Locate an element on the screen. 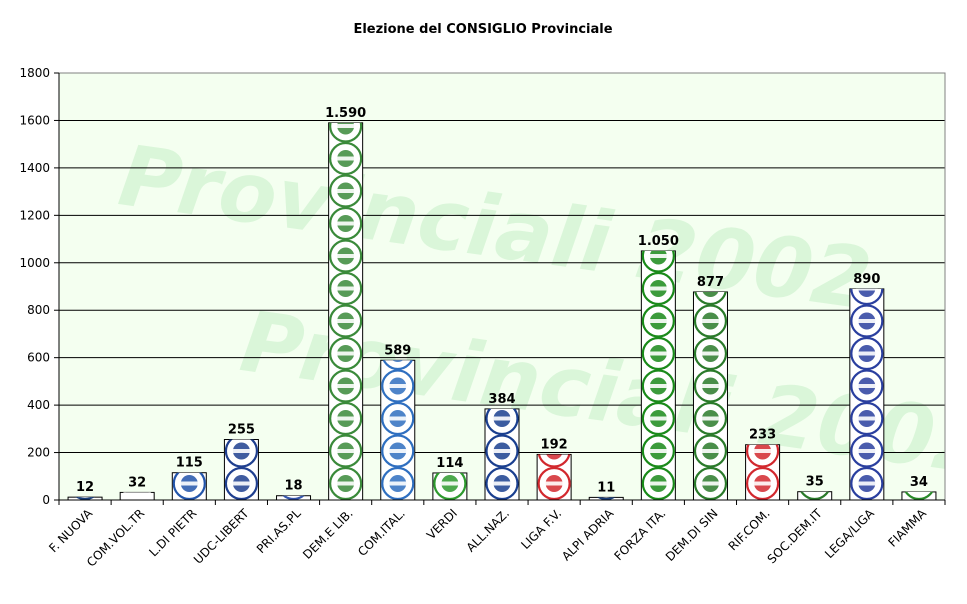  data-label: 589 is located at coordinates (397, 350).